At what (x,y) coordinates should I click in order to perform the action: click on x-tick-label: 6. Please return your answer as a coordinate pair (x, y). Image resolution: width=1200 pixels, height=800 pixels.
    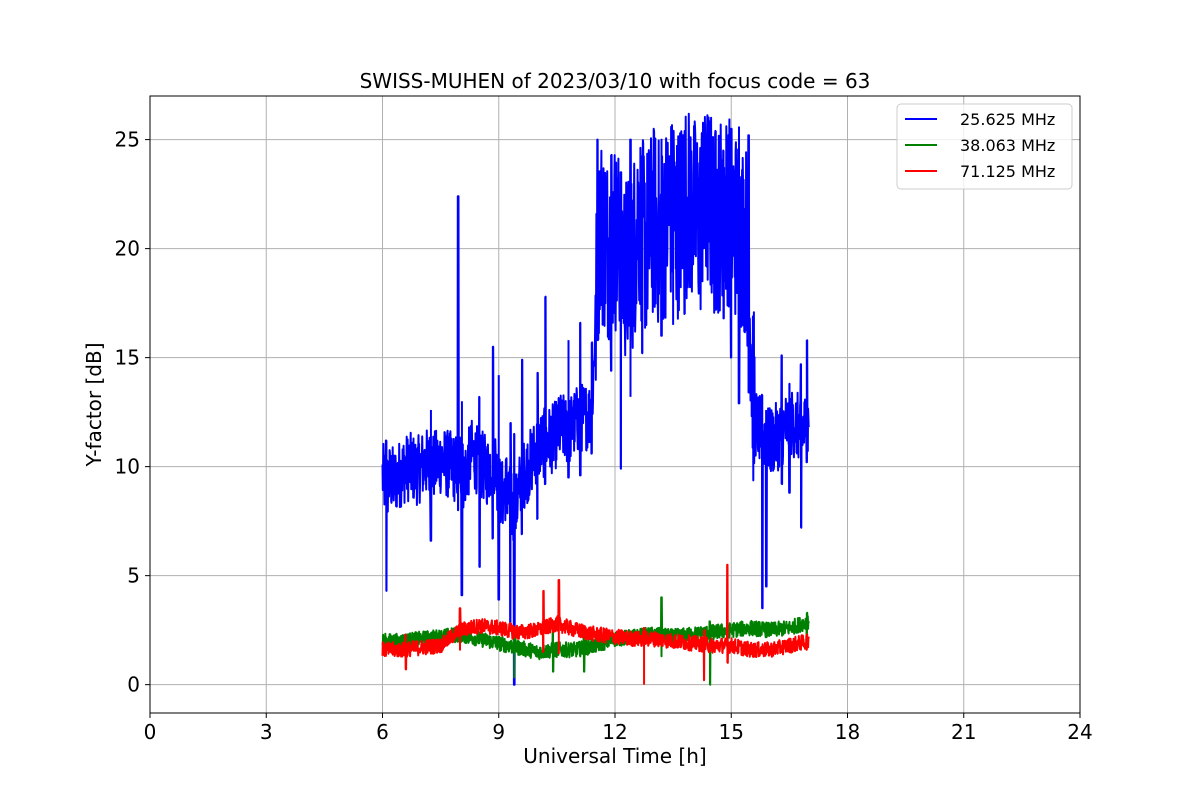
    Looking at the image, I should click on (382, 732).